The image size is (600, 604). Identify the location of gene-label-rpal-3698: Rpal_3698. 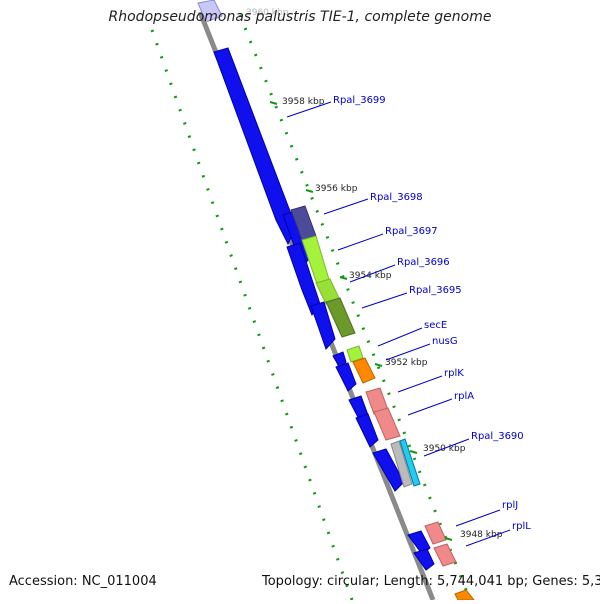
(396, 197).